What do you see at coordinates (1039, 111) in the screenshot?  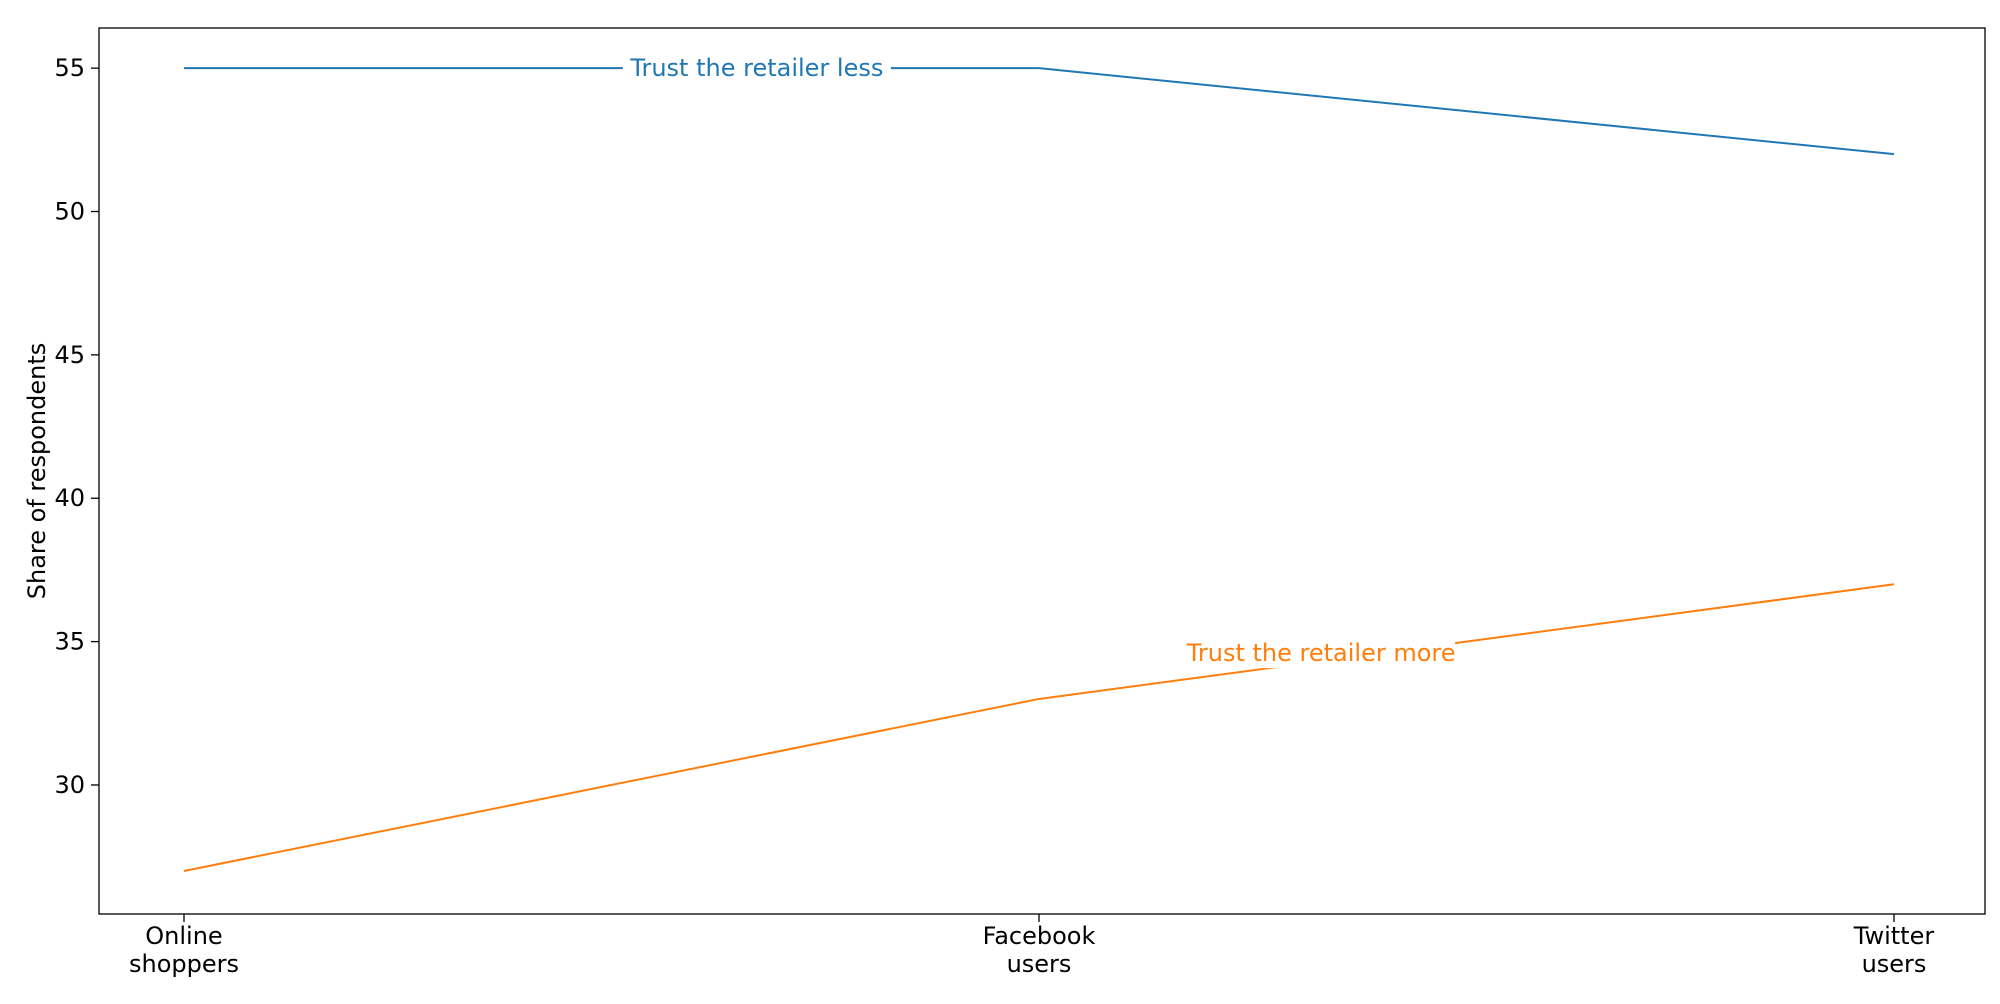 I see `series-line` at bounding box center [1039, 111].